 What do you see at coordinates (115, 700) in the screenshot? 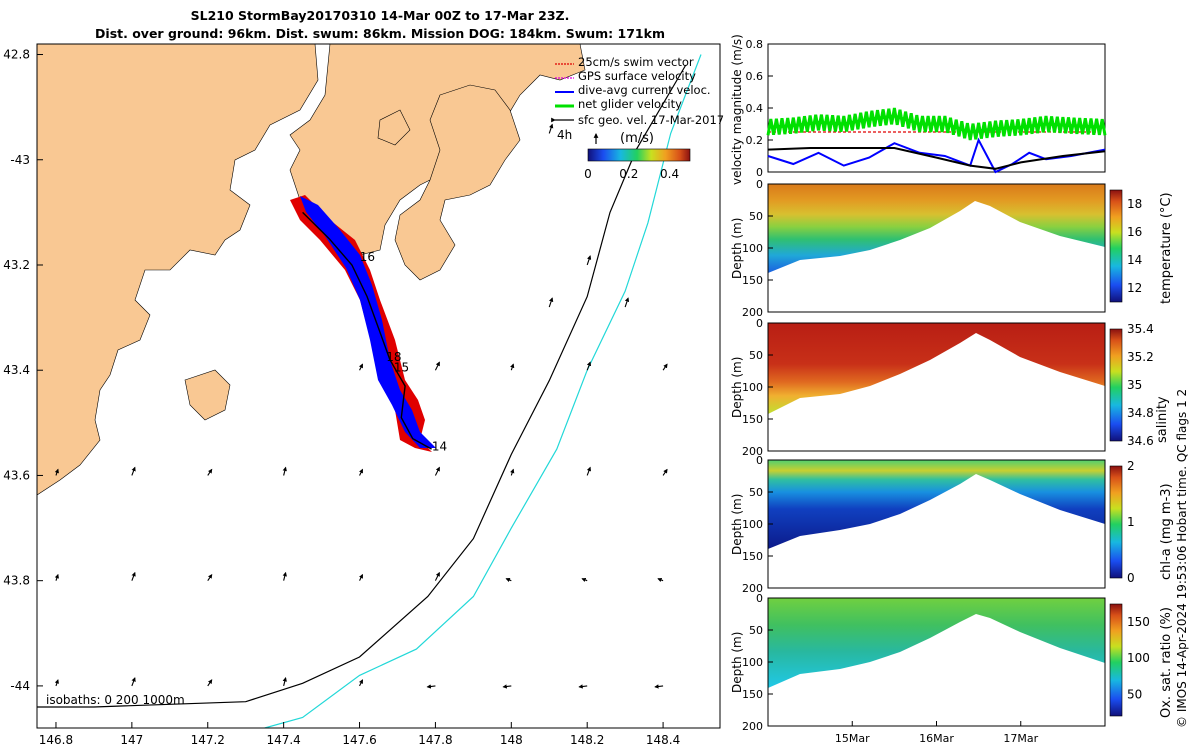
I see `isobath-note: isobaths: 0 200 1000m` at bounding box center [115, 700].